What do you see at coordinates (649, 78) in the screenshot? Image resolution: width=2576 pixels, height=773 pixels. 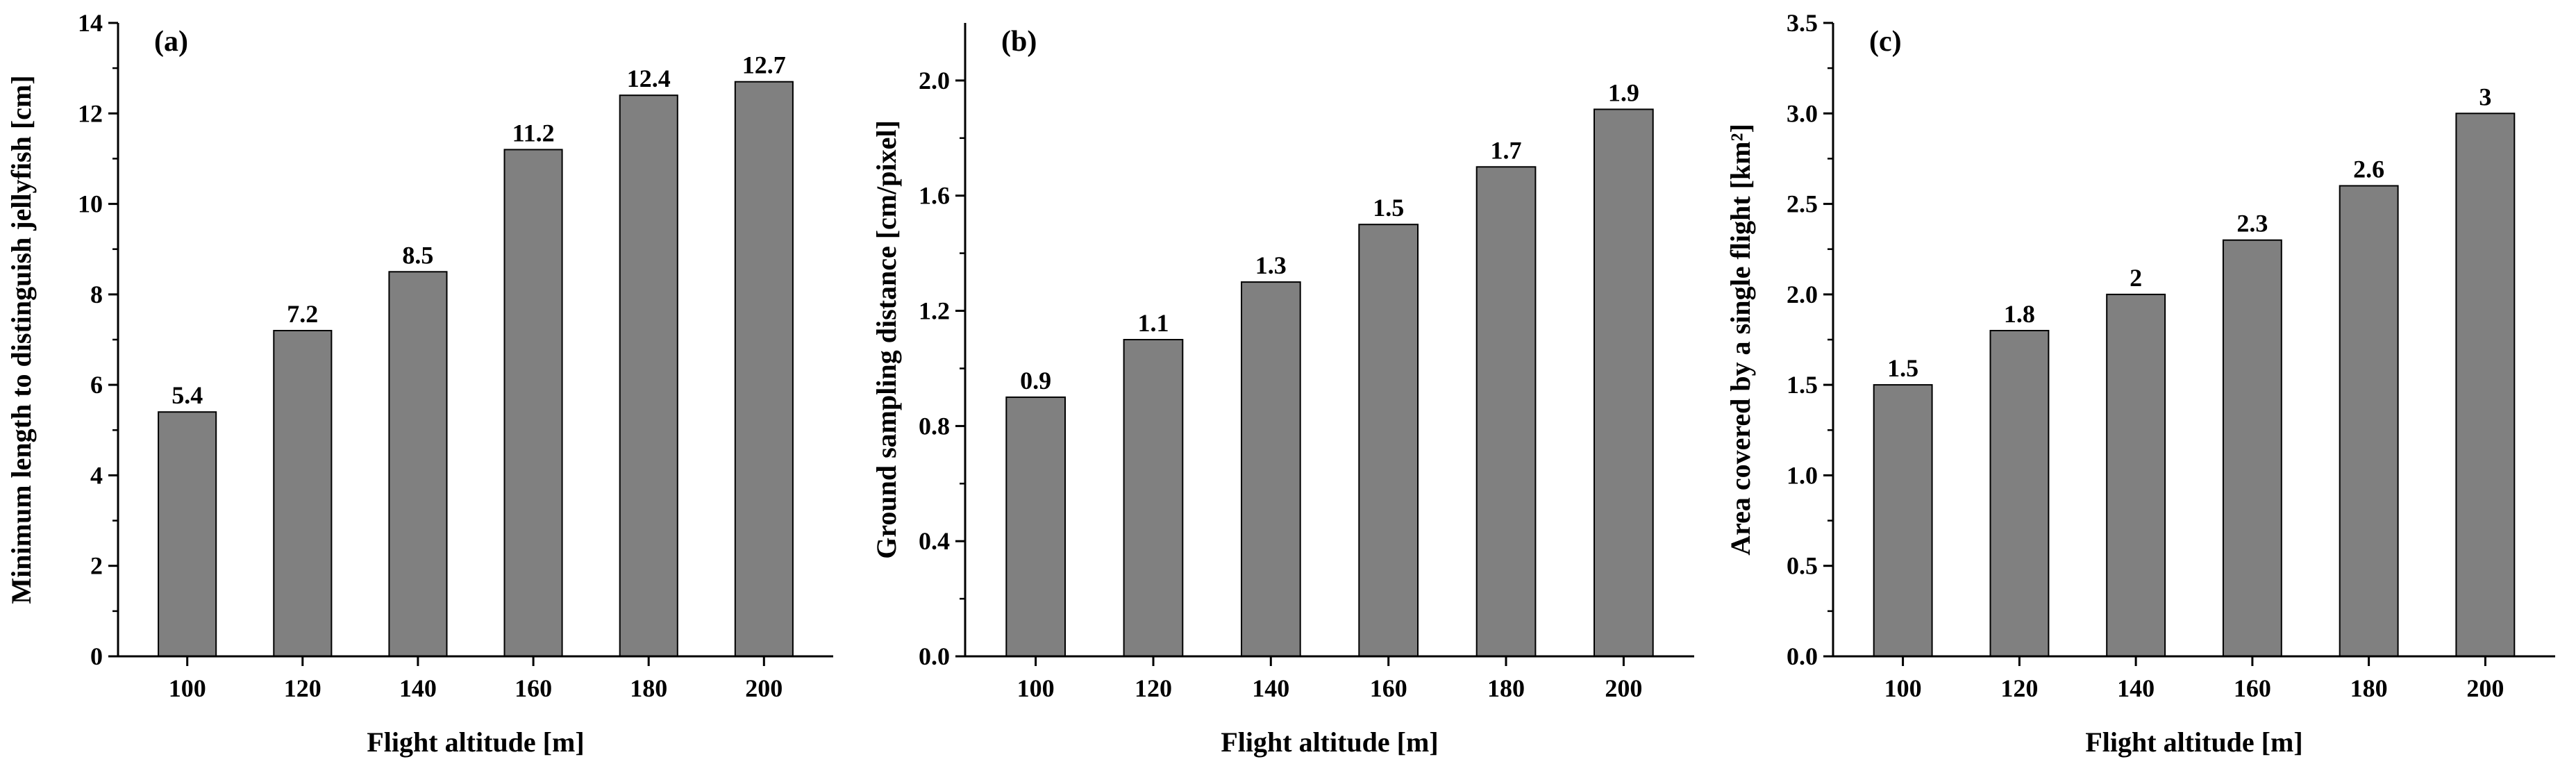 I see `data-label: 12.4` at bounding box center [649, 78].